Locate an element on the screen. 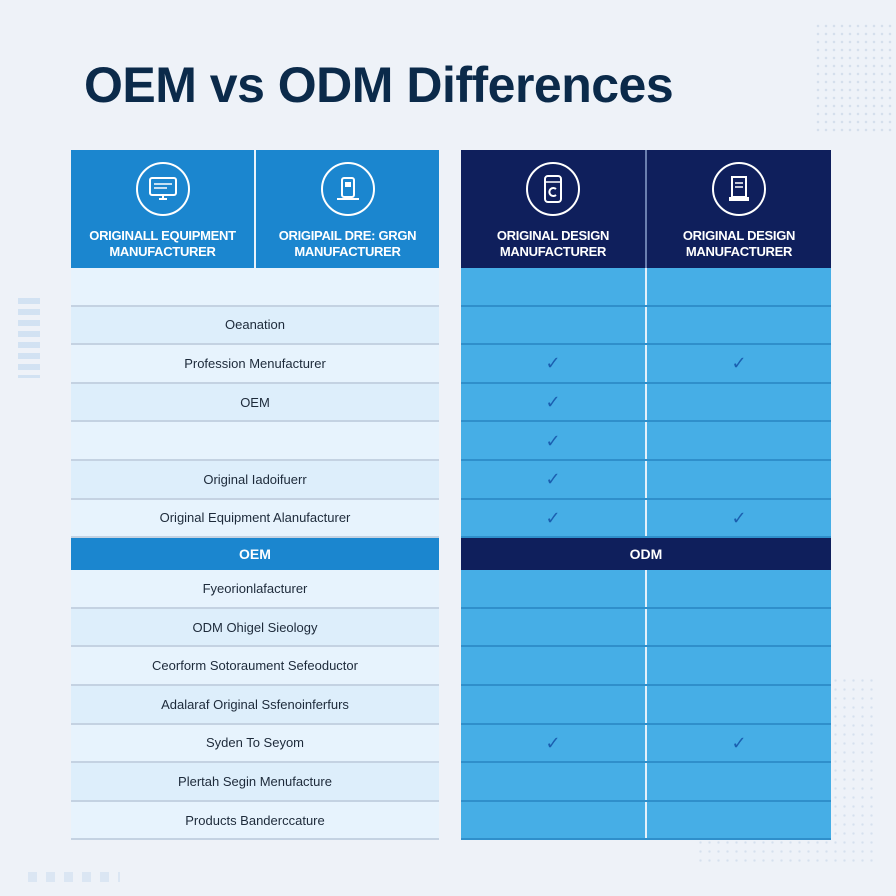  table-row: Profession Menufacturer is located at coordinates (255, 364).